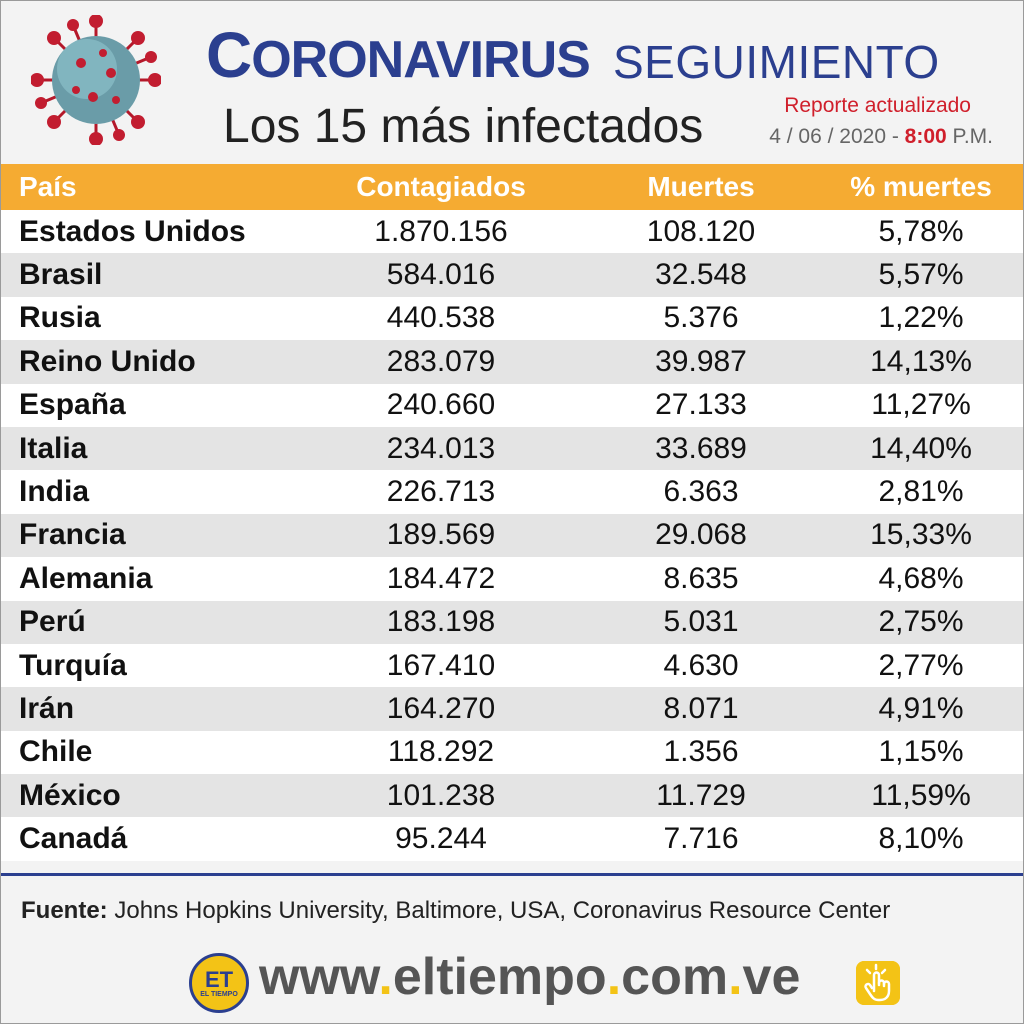 The image size is (1024, 1024). I want to click on cell-country: México, so click(70, 795).